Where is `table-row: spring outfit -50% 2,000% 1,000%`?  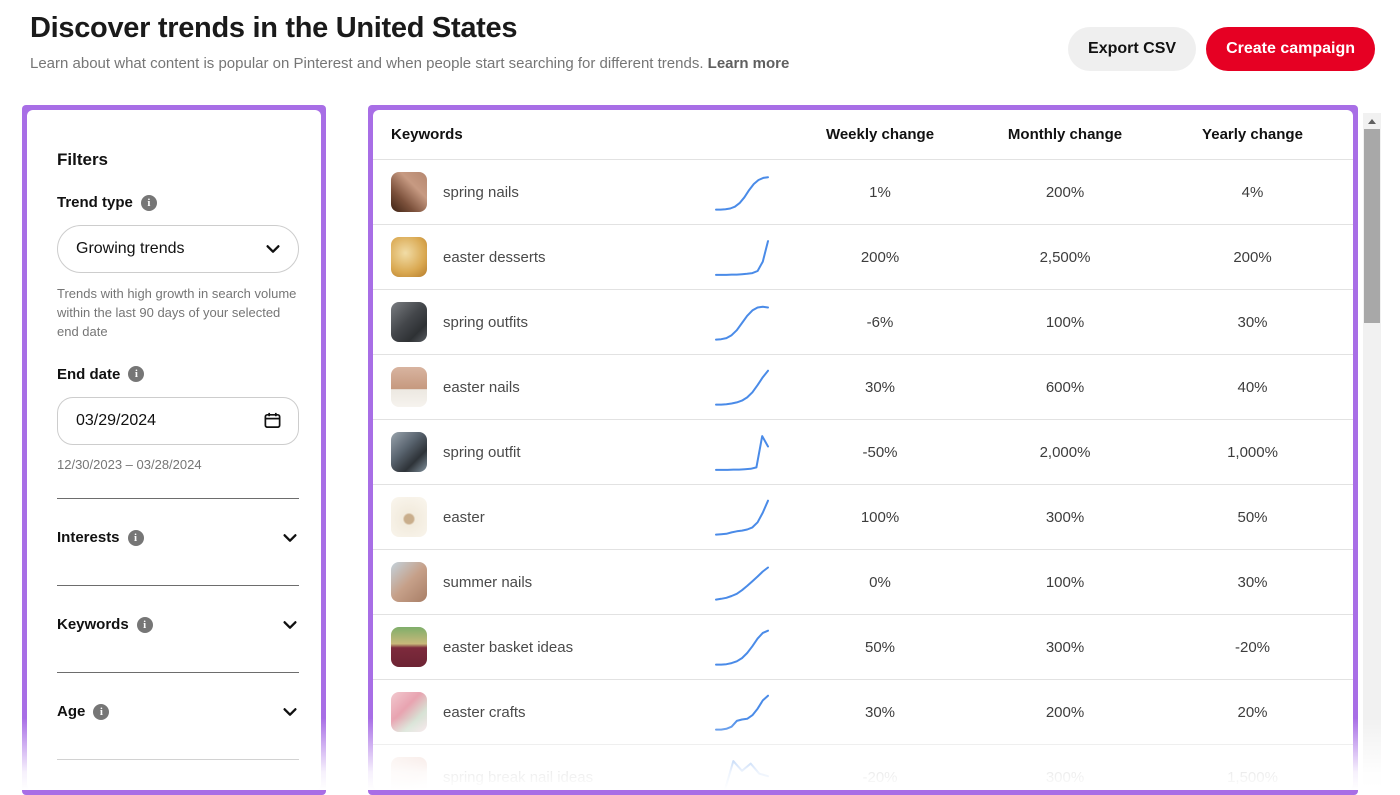 table-row: spring outfit -50% 2,000% 1,000% is located at coordinates (863, 452).